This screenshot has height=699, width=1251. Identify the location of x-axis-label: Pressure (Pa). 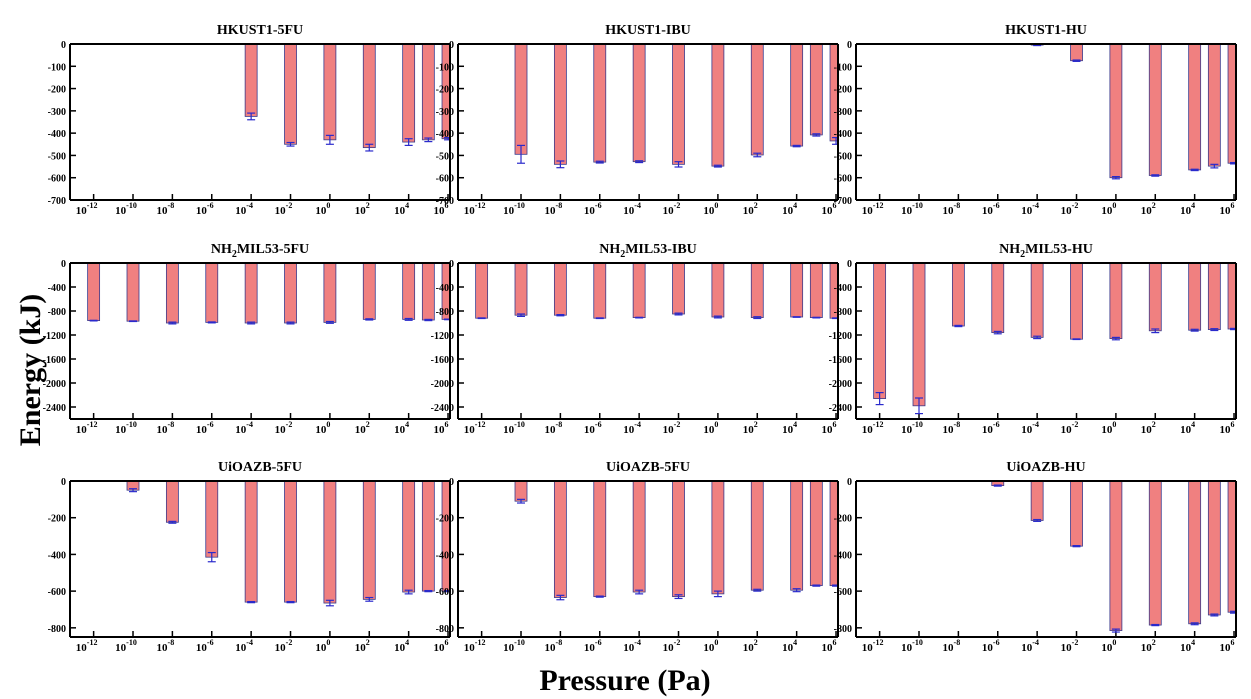
(624, 680).